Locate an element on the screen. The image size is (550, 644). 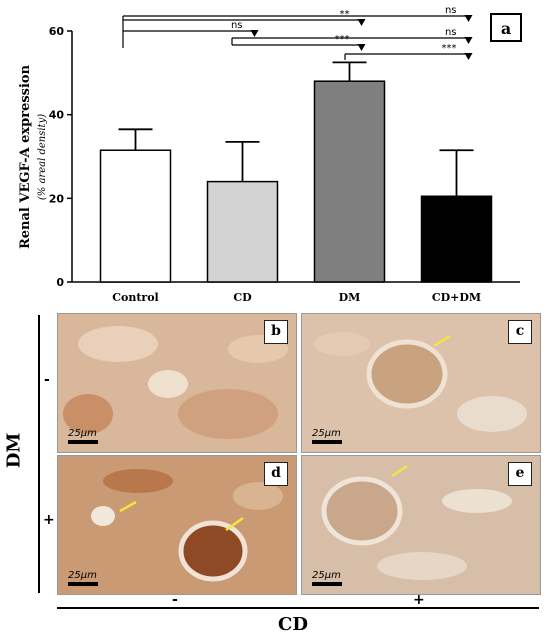
scale-bar-d: 25µm is located at coordinates (83, 578).